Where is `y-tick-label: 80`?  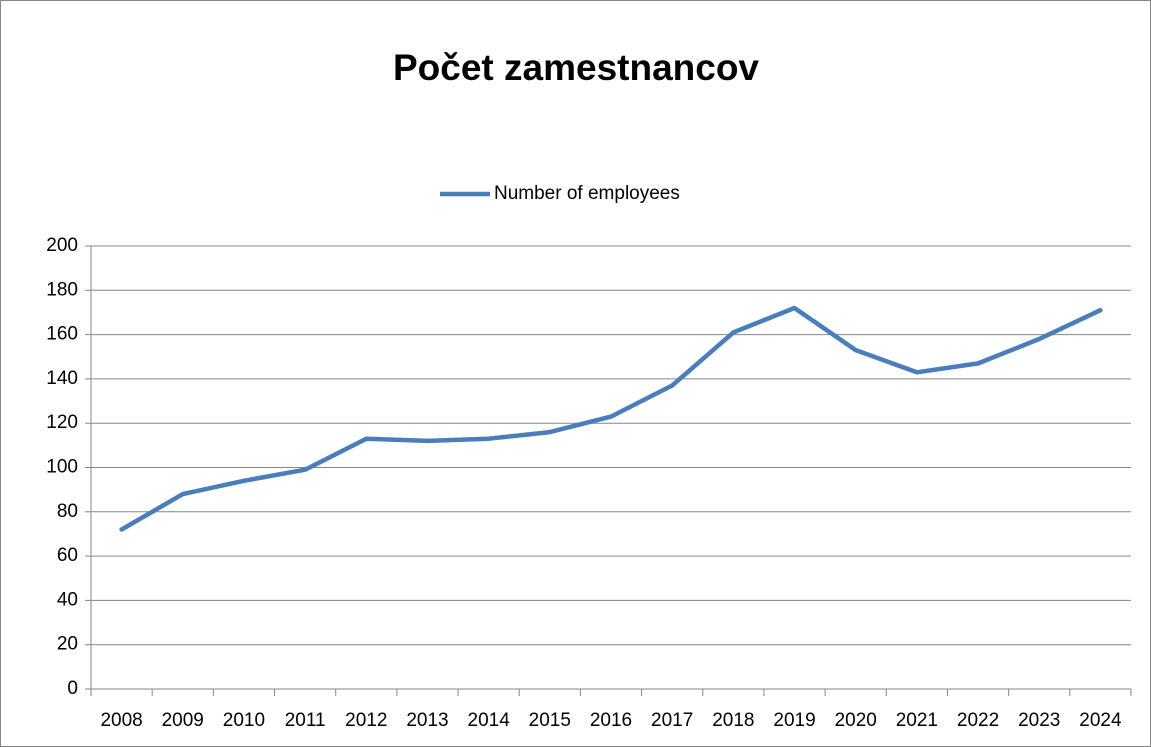 y-tick-label: 80 is located at coordinates (67, 511).